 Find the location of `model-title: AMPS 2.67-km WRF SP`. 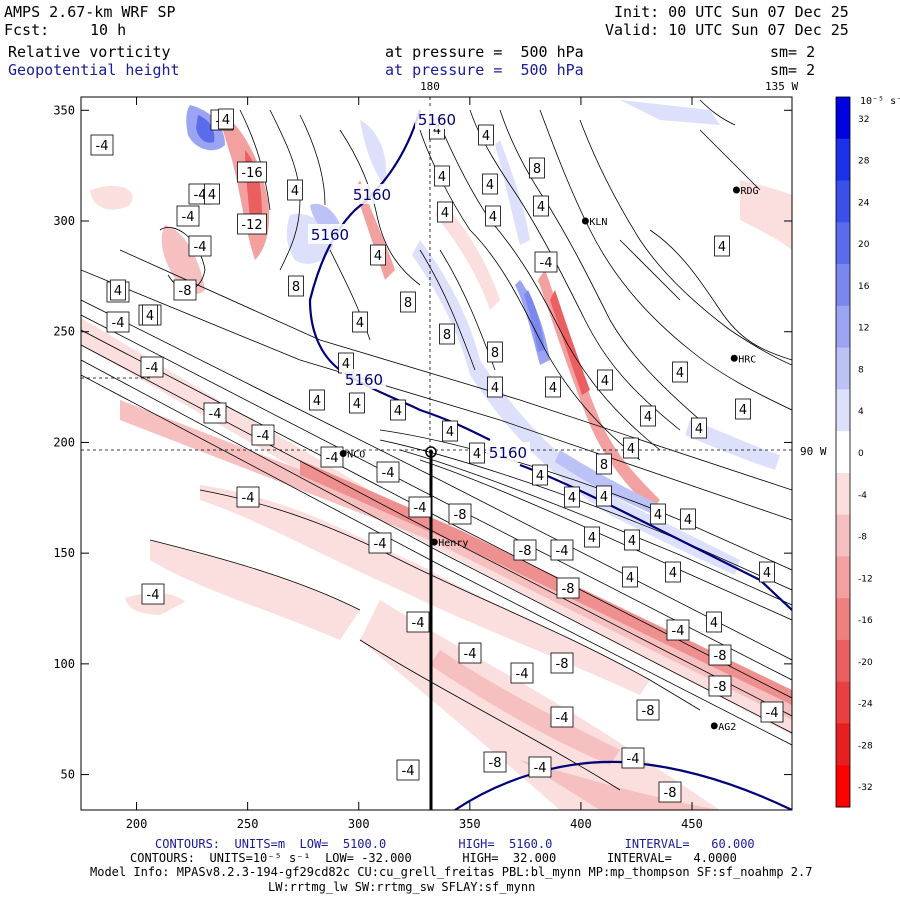

model-title: AMPS 2.67-km WRF SP is located at coordinates (90, 12).